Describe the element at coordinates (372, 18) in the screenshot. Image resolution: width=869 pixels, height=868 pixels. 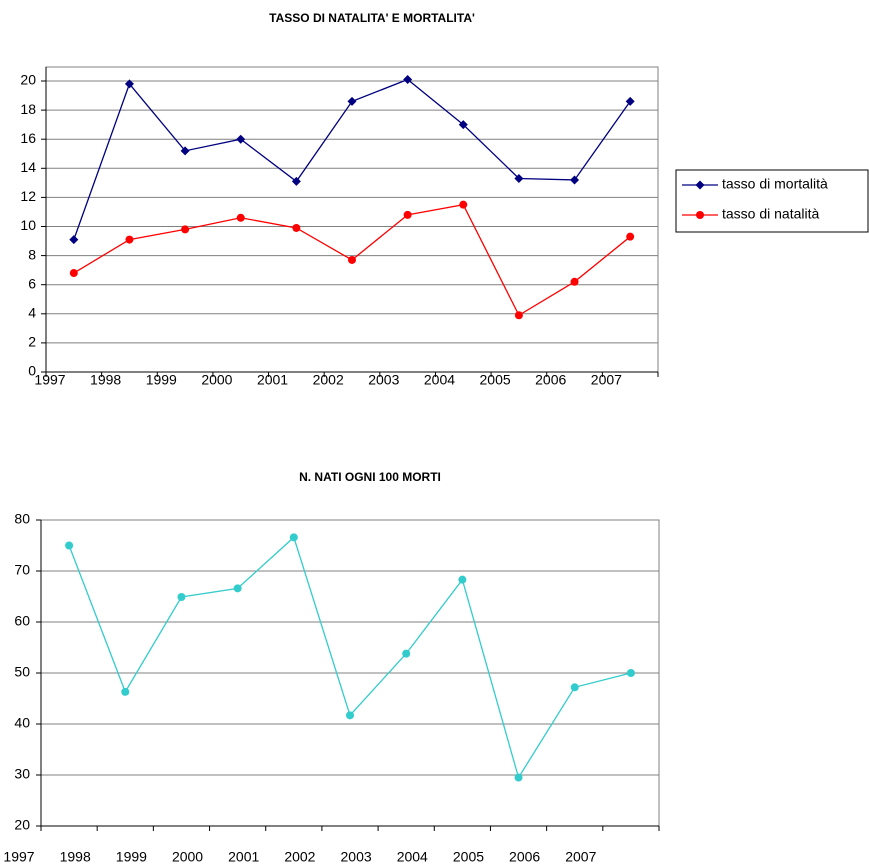
I see `chart-title: TASSO DI NATALITA' E MORTALITA'` at that location.